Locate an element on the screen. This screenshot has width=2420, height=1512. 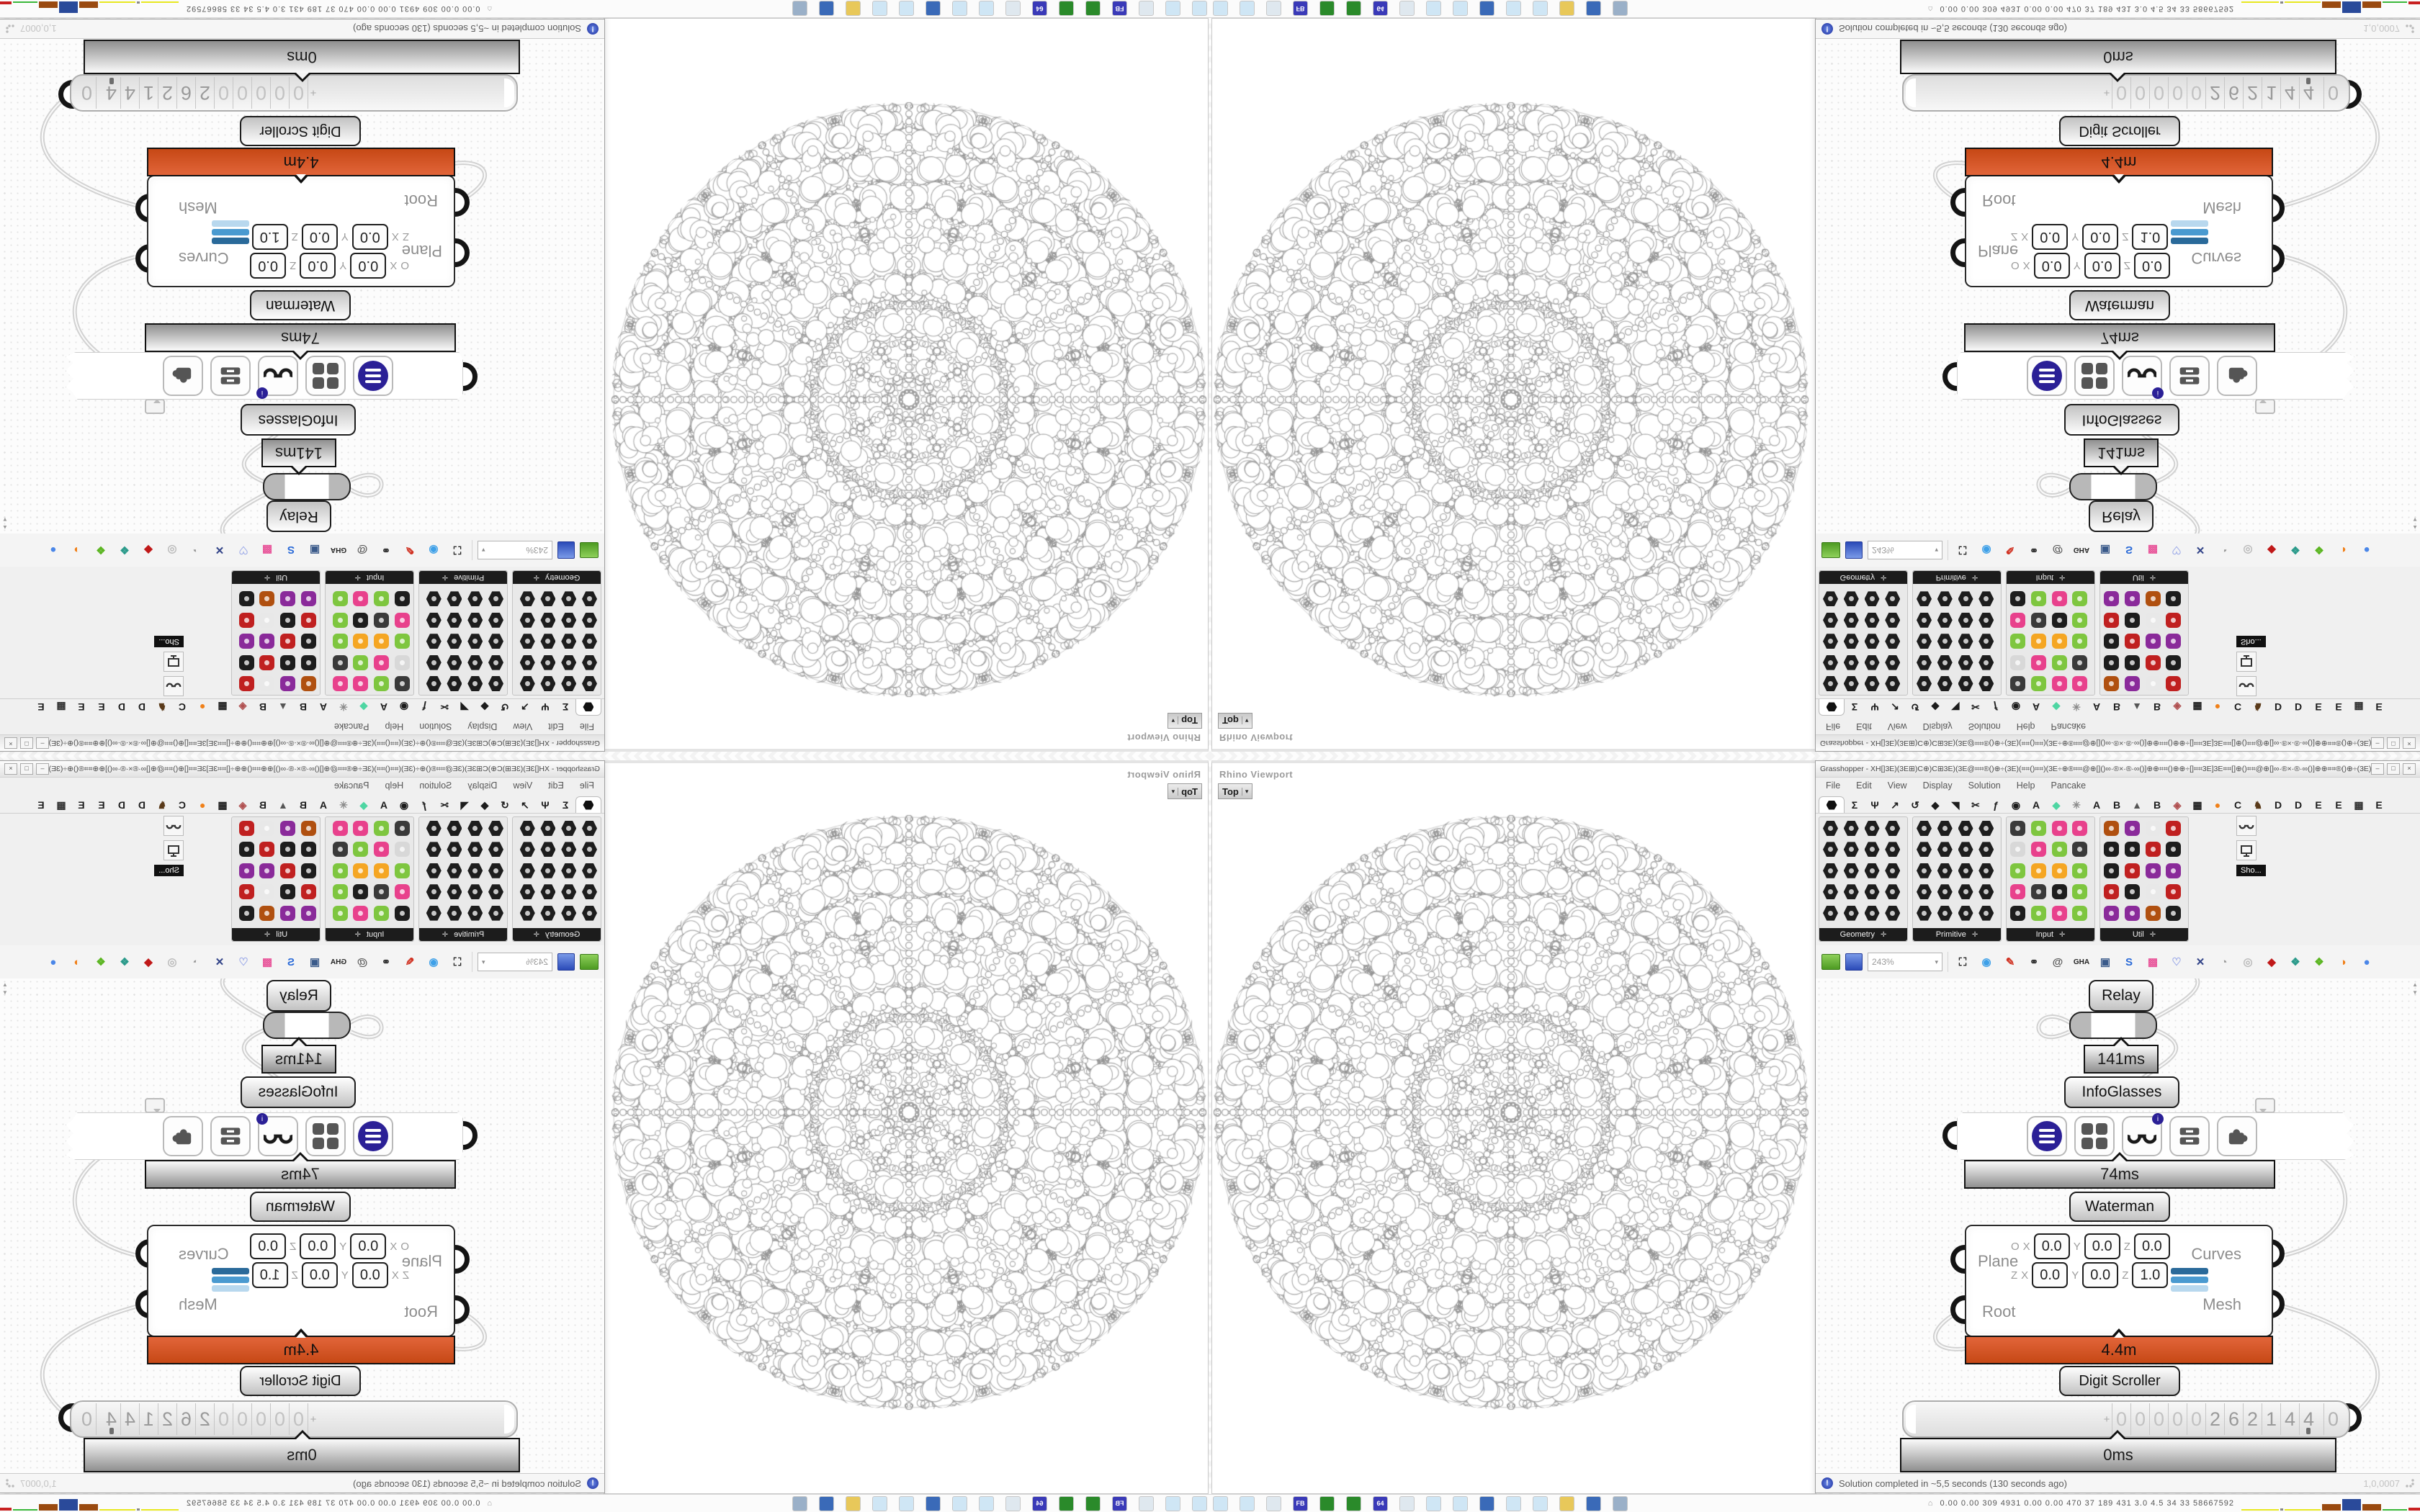
component-tab-3: ↗ is located at coordinates (1895, 707).